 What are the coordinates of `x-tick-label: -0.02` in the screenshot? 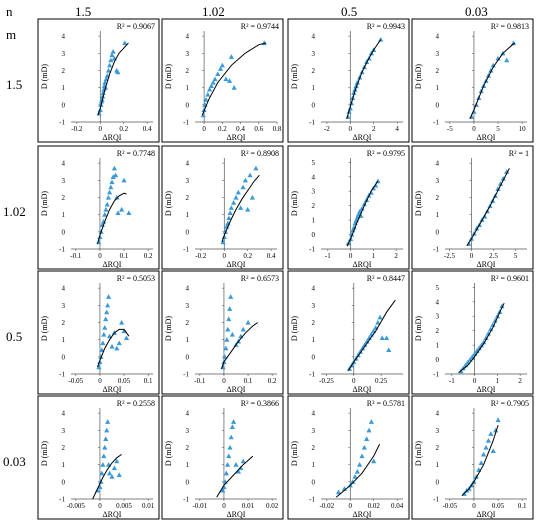 It's located at (327, 506).